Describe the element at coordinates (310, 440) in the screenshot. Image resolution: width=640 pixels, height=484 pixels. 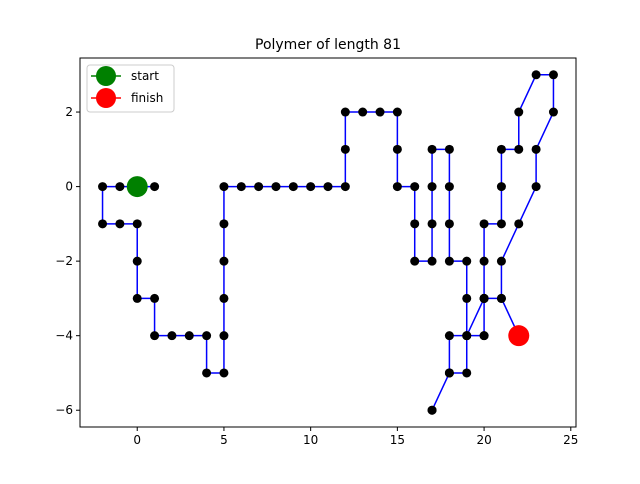
I see `x-tick-label: 10` at that location.